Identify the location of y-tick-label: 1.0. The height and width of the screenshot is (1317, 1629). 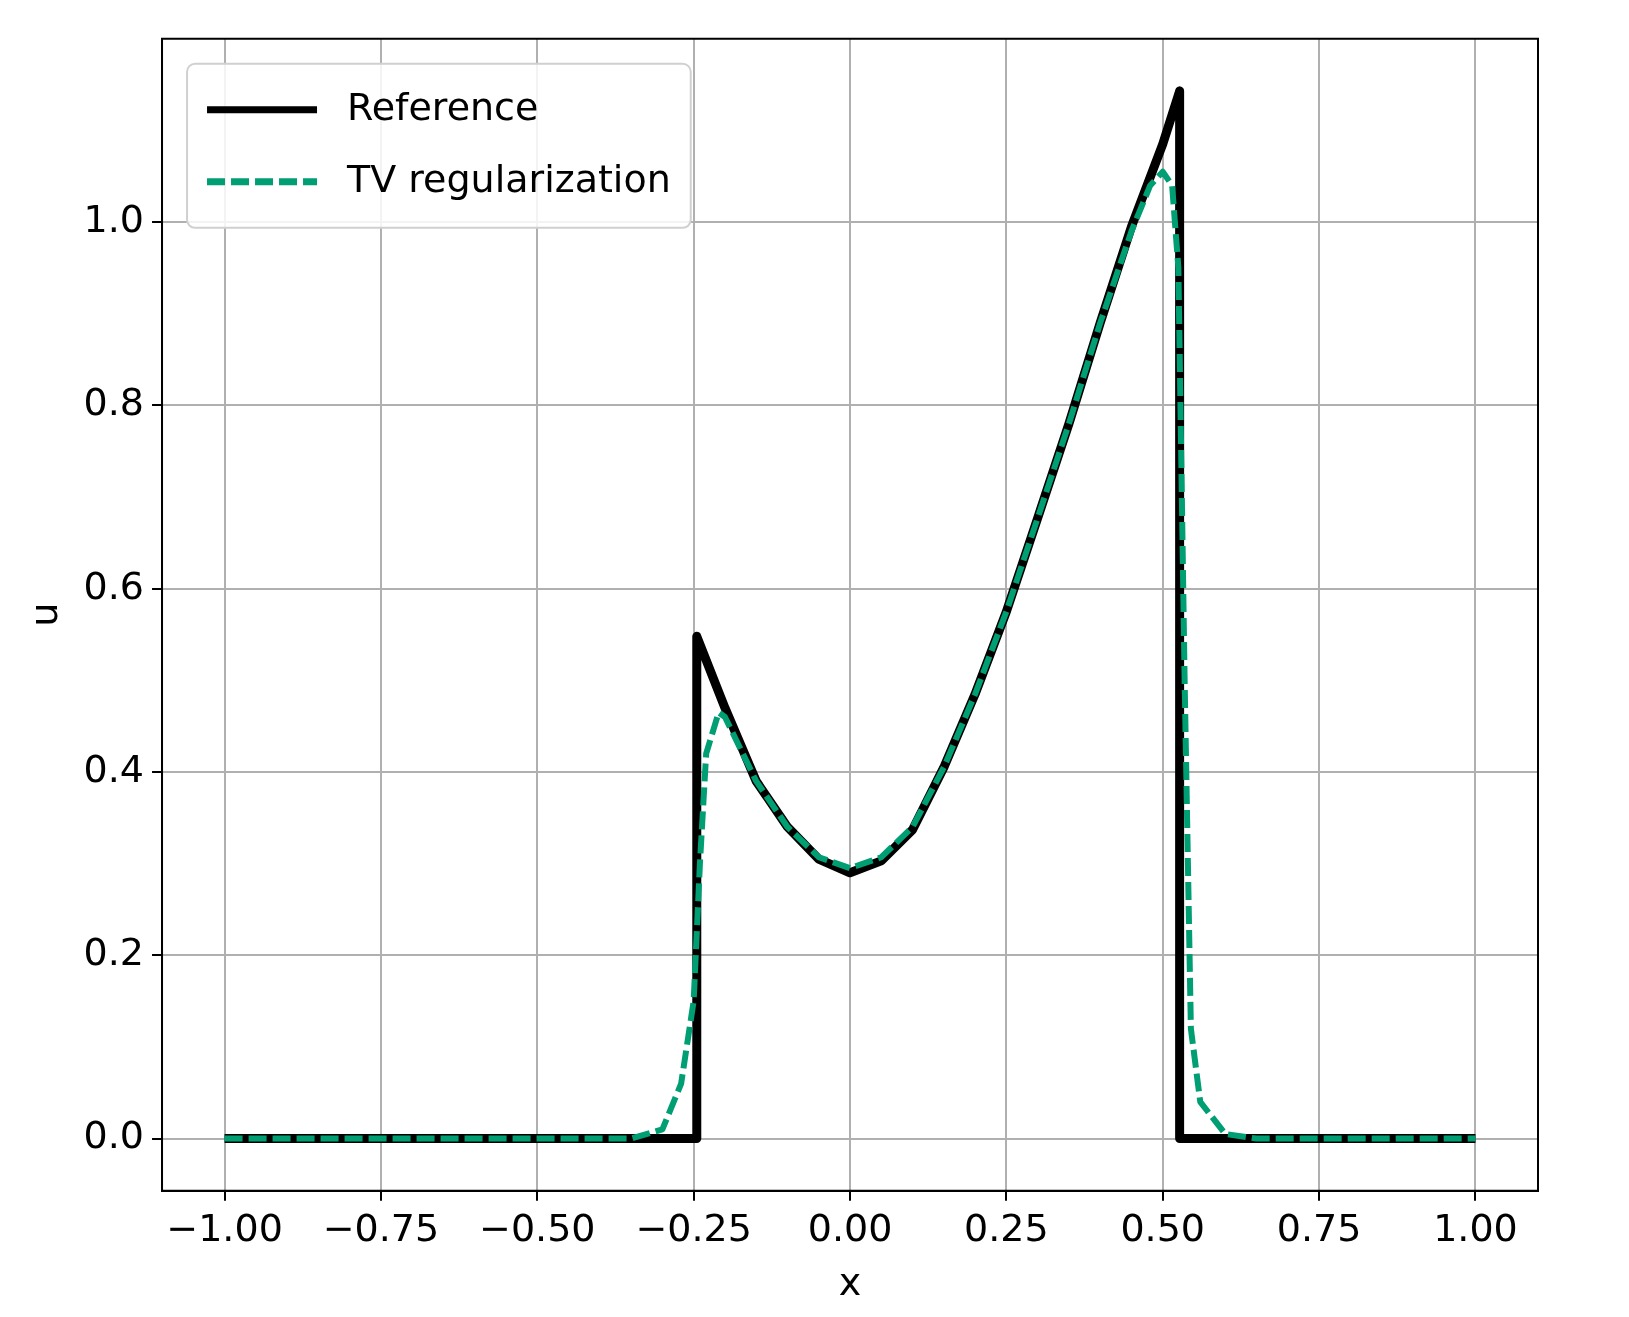
(114, 218).